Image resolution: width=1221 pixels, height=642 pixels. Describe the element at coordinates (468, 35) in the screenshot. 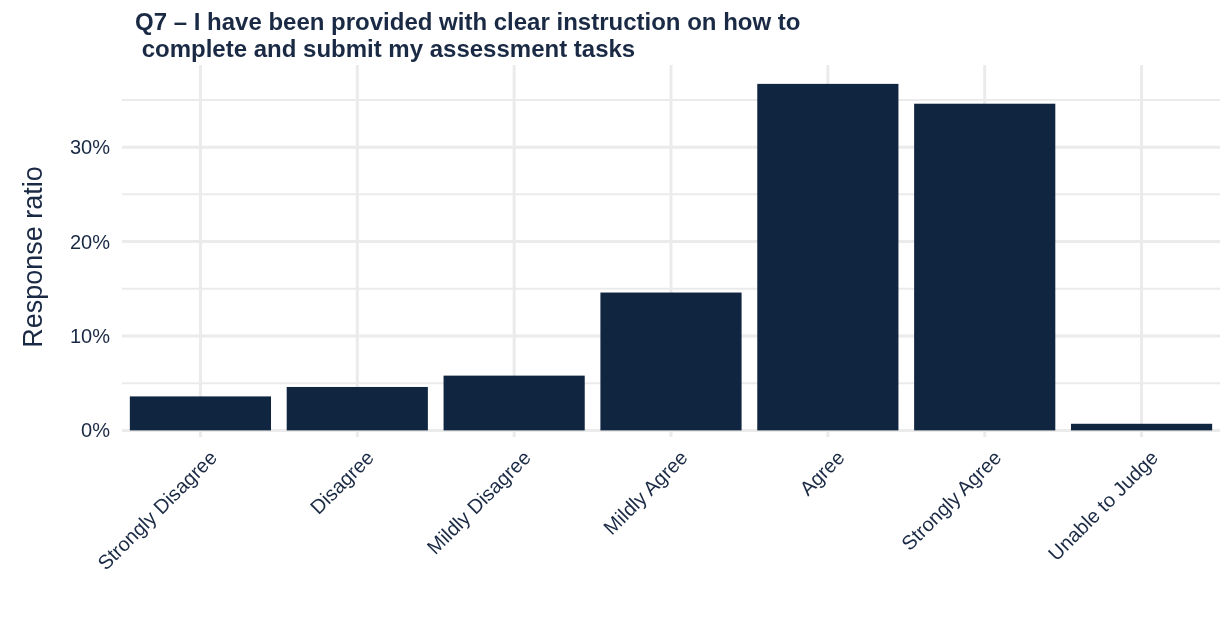

I see `chart-title: Q7 – I have been provided with clear instruction on how to complete and submit my assessment tasks` at that location.